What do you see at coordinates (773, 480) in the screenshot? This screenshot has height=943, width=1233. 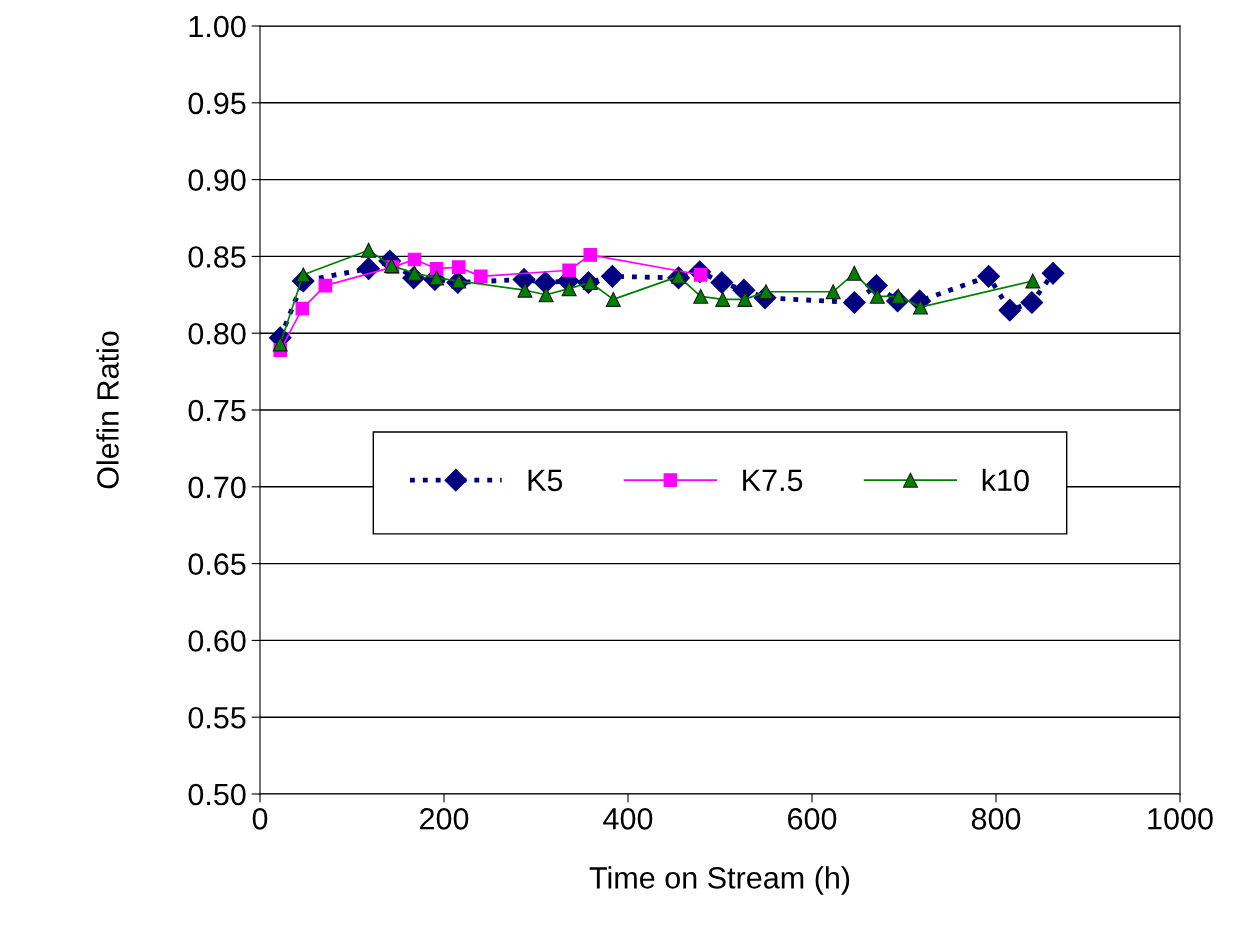 I see `legend-label: K7.5` at bounding box center [773, 480].